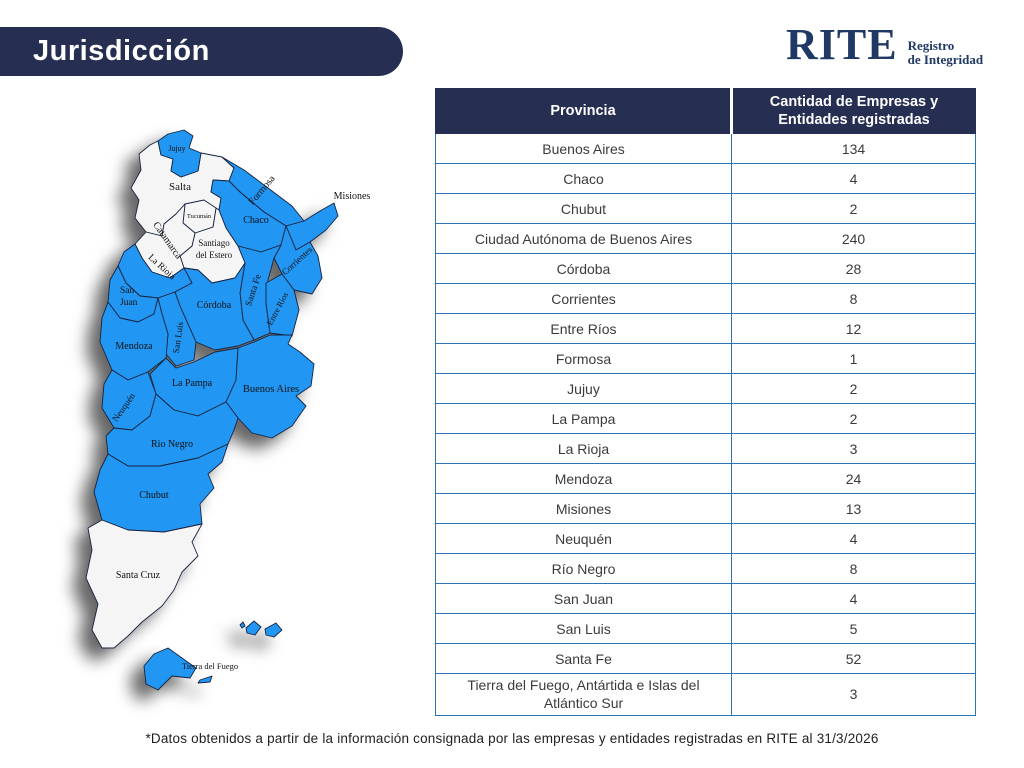 This screenshot has width=1024, height=768. Describe the element at coordinates (931, 45) in the screenshot. I see `rite-tagline-line1: Registro` at that location.